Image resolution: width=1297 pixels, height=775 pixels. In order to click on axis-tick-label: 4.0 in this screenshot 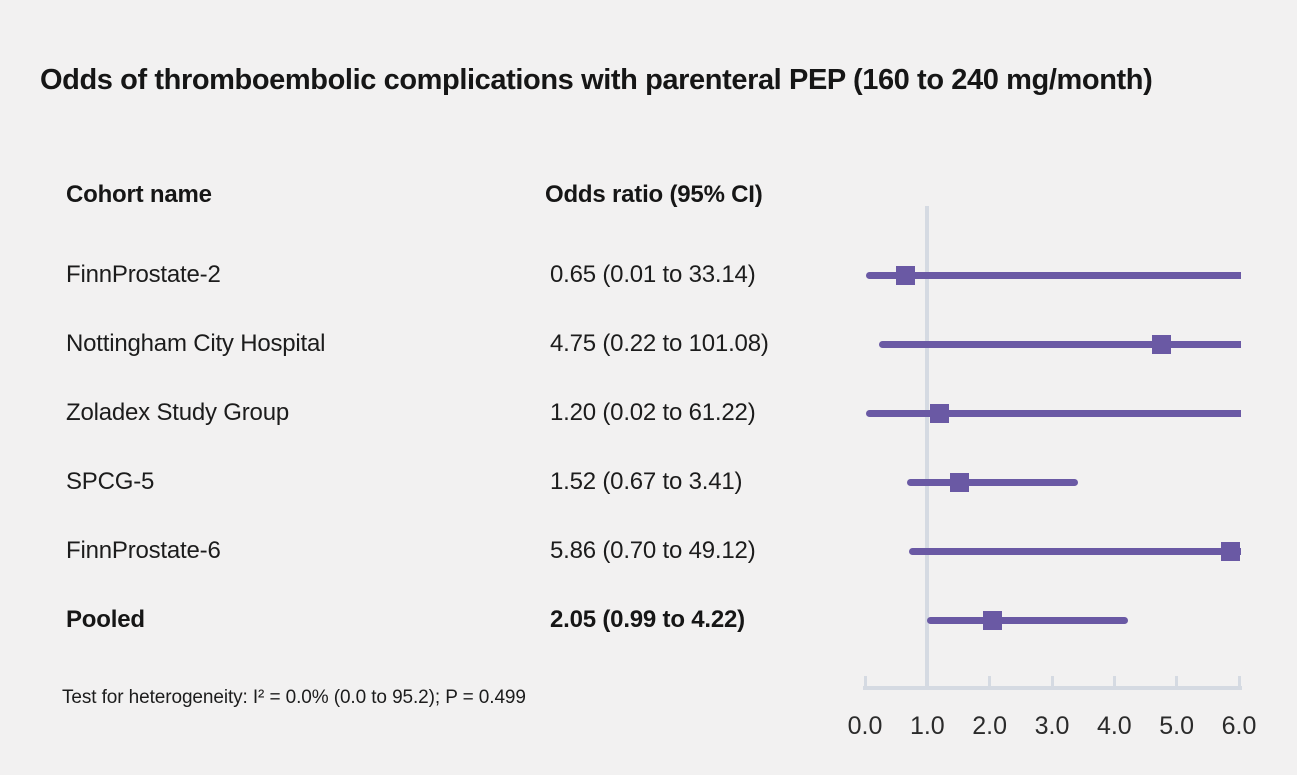, I will do `click(1114, 726)`.